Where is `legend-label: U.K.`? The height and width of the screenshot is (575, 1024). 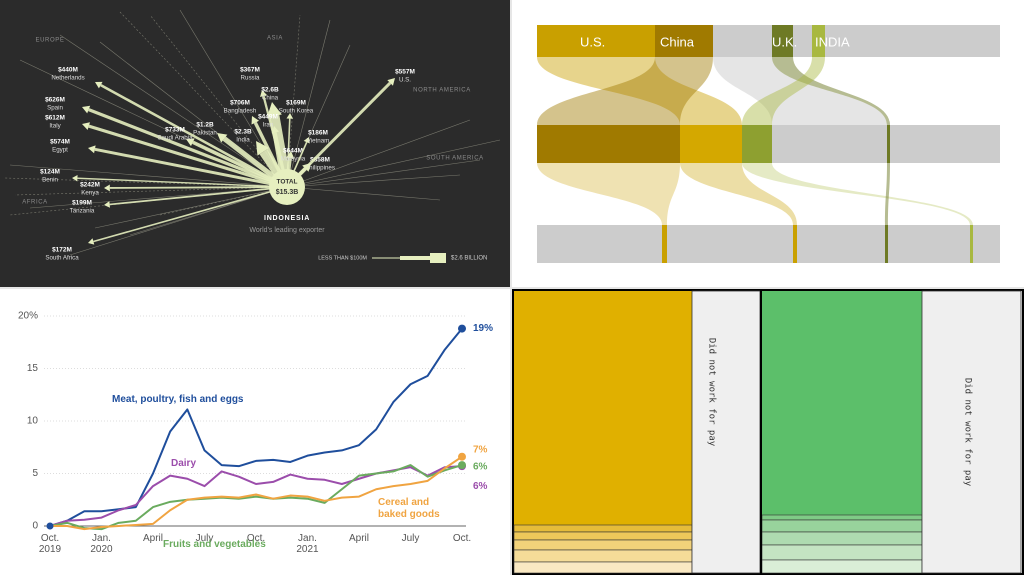
legend-label: U.K. is located at coordinates (784, 41).